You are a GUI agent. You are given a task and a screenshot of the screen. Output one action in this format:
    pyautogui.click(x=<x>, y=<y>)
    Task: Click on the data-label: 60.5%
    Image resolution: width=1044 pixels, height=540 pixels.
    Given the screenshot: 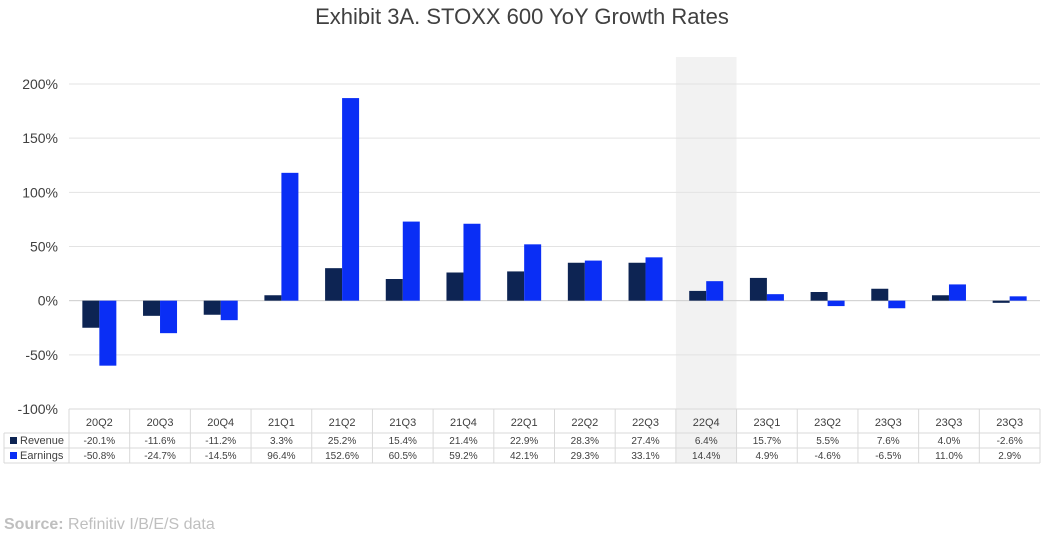 What is the action you would take?
    pyautogui.click(x=403, y=456)
    